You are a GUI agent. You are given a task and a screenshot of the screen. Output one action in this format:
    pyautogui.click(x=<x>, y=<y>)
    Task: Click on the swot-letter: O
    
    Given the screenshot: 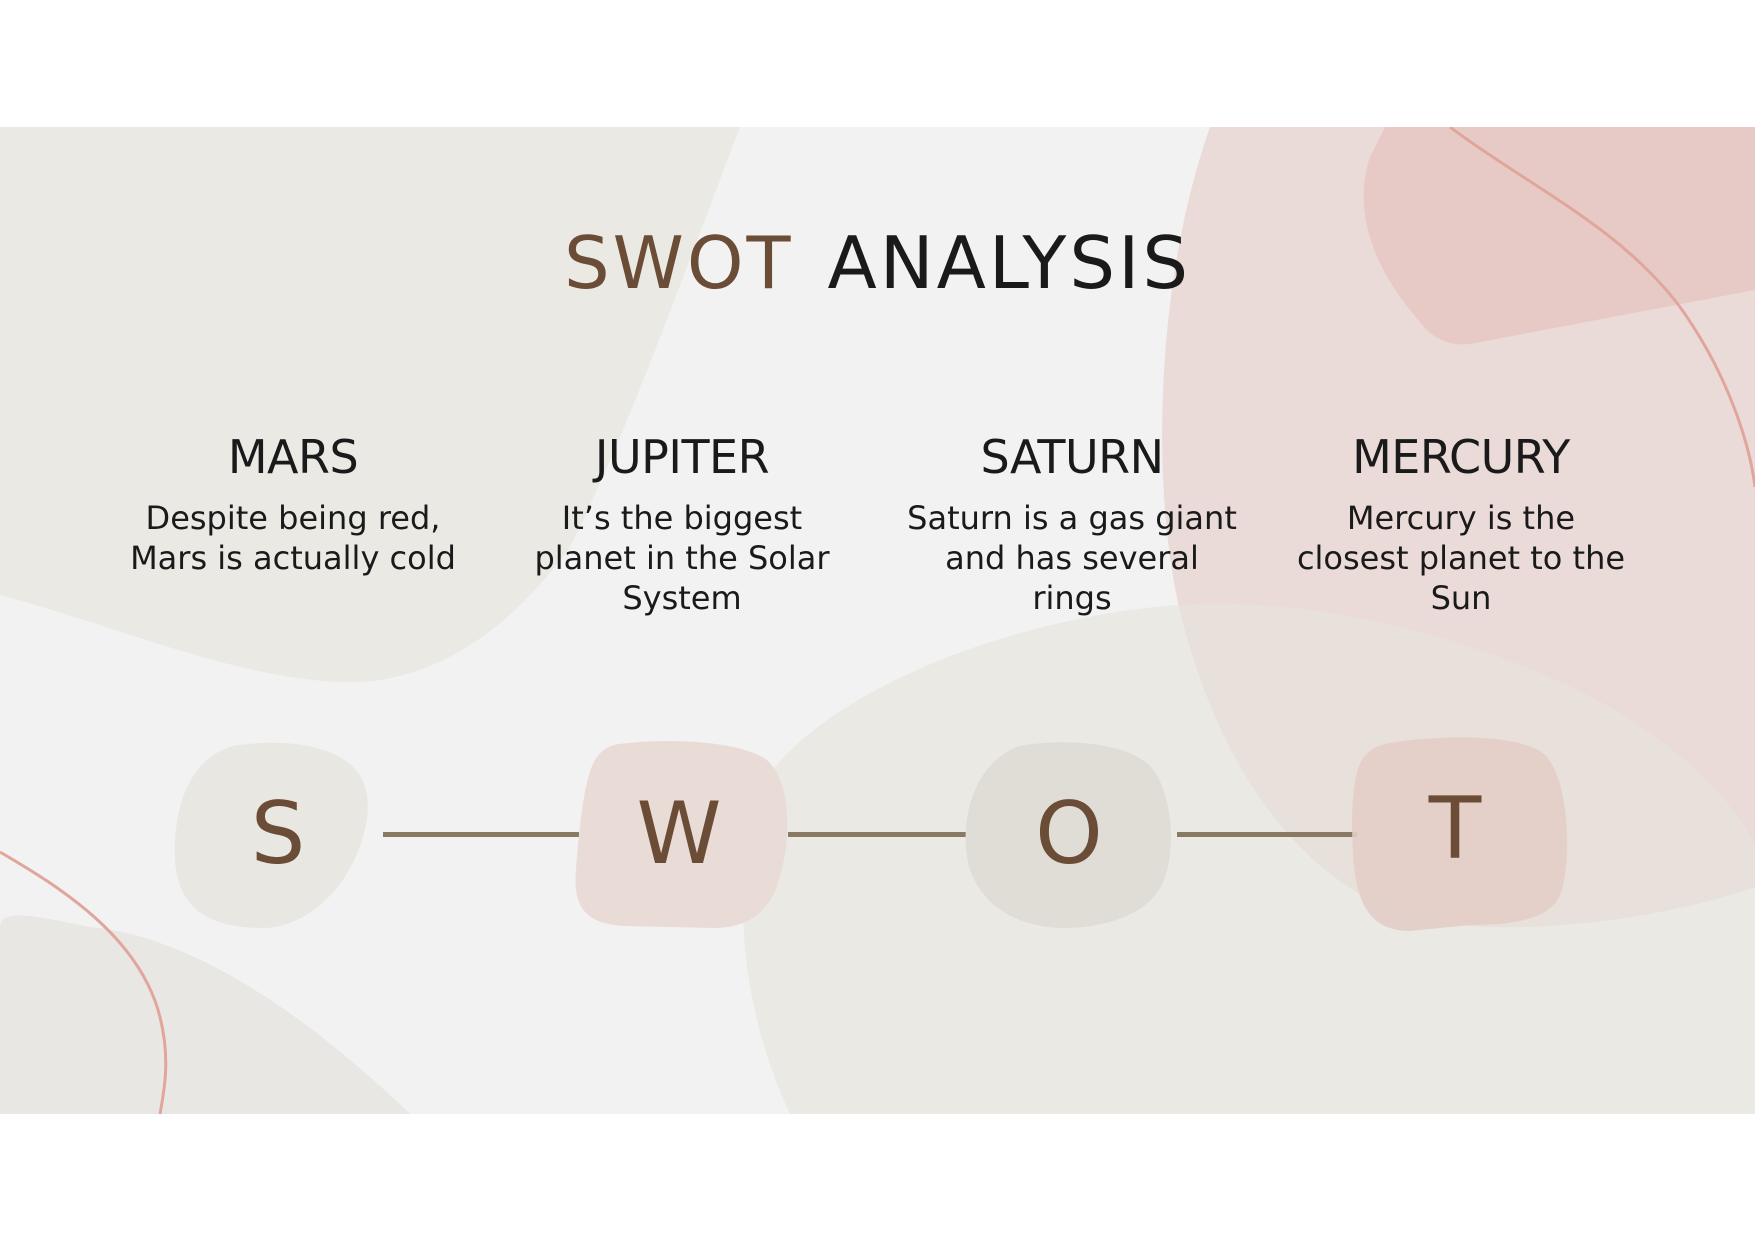 What is the action you would take?
    pyautogui.click(x=1069, y=834)
    